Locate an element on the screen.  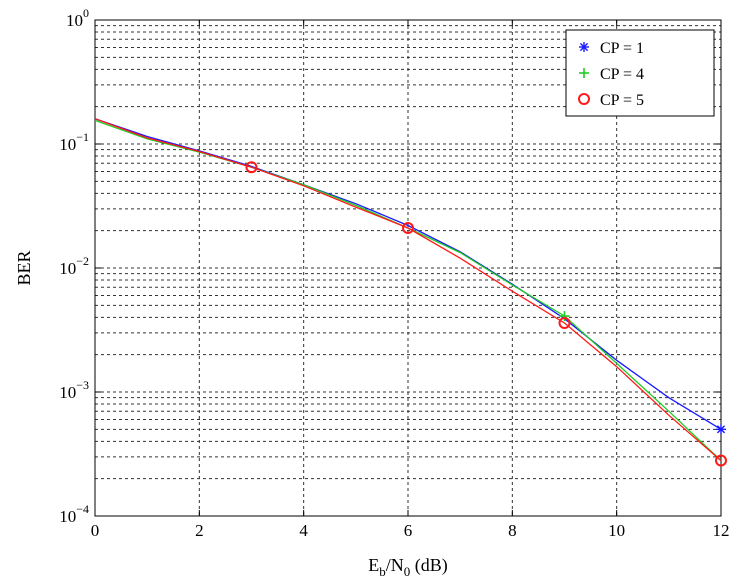
x-axis-title-tail: (dB) is located at coordinates (429, 565).